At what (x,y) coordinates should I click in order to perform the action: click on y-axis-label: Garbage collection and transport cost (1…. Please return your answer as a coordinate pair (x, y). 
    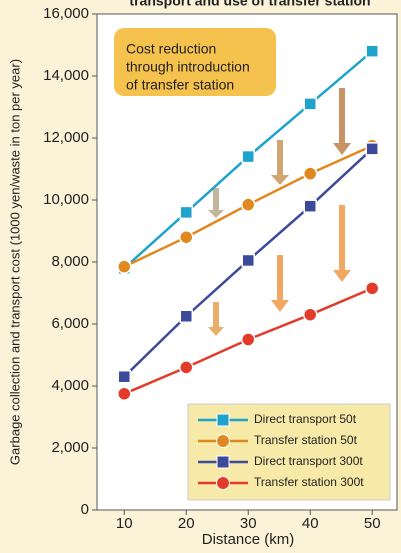
    Looking at the image, I should click on (14, 262).